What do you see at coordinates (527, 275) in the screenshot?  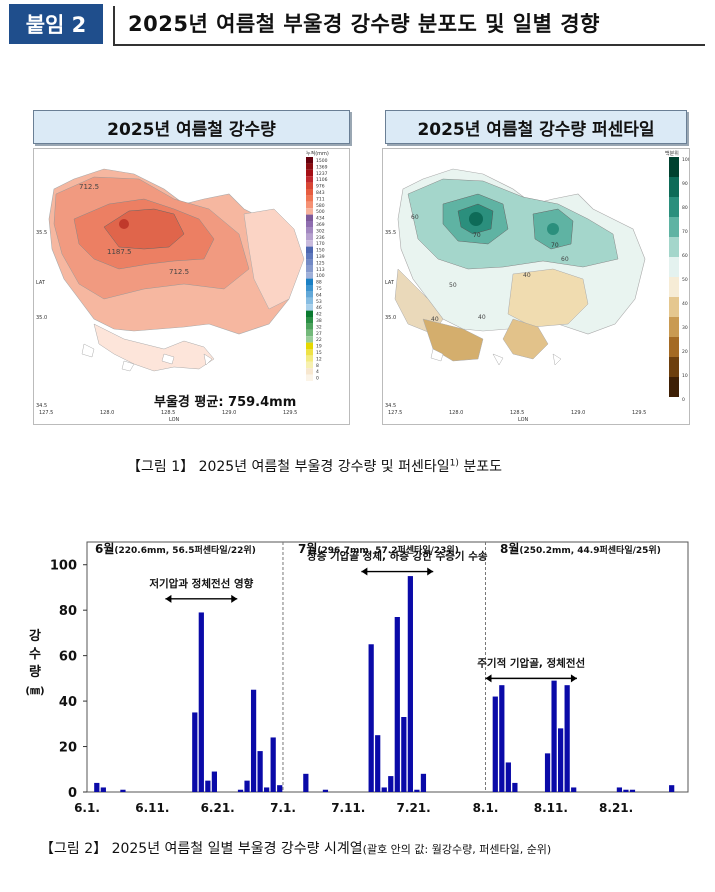 I see `pct-contour-6: 40` at bounding box center [527, 275].